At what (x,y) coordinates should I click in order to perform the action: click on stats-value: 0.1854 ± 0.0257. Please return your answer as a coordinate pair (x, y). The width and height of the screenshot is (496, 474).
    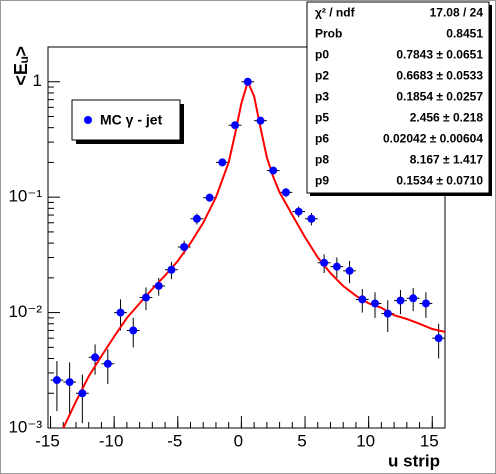
    Looking at the image, I should click on (439, 97).